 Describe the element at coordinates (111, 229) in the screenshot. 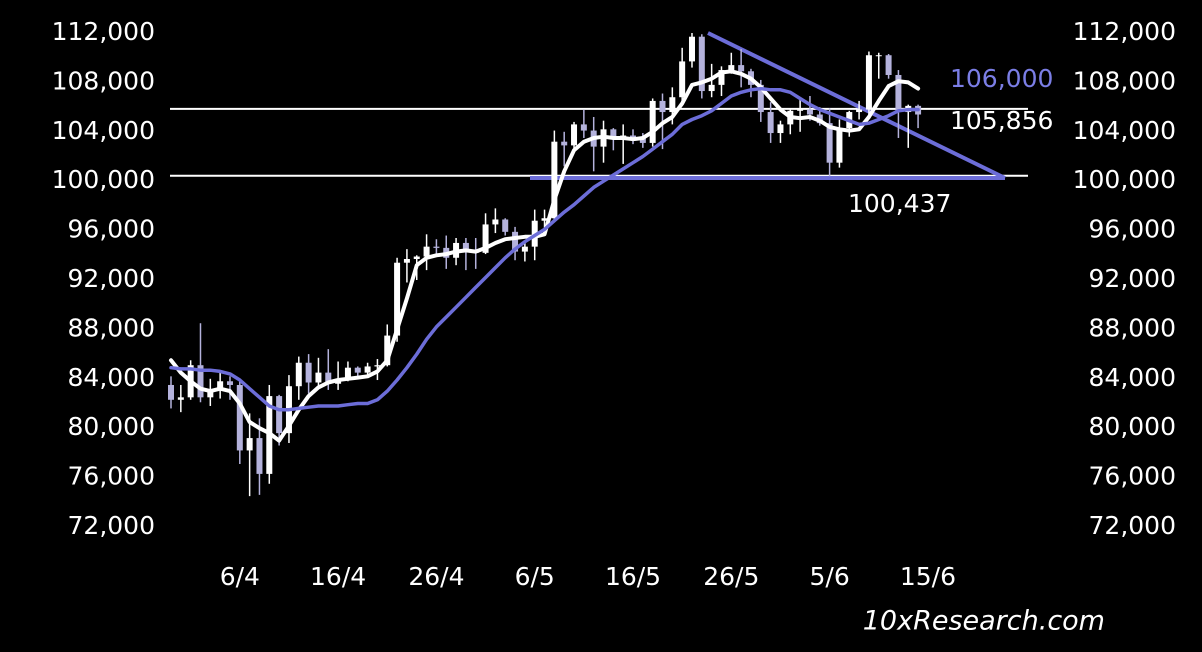

I see `y-tick-label: 96,000` at that location.